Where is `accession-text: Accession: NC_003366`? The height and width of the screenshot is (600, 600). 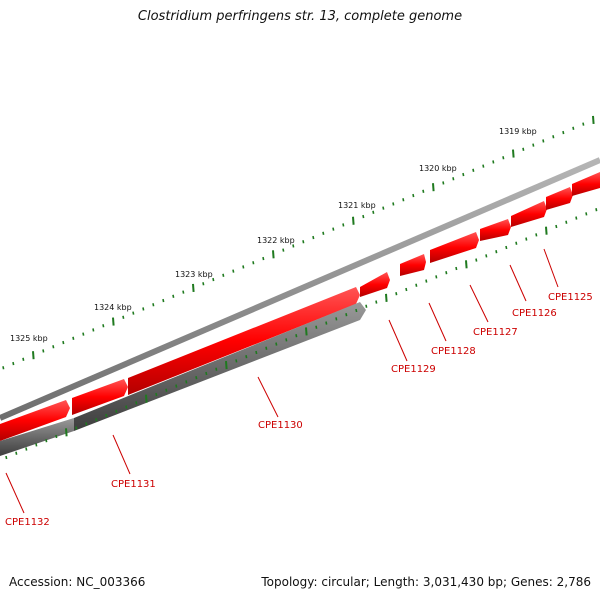
accession-text: Accession: NC_003366 is located at coordinates (77, 582).